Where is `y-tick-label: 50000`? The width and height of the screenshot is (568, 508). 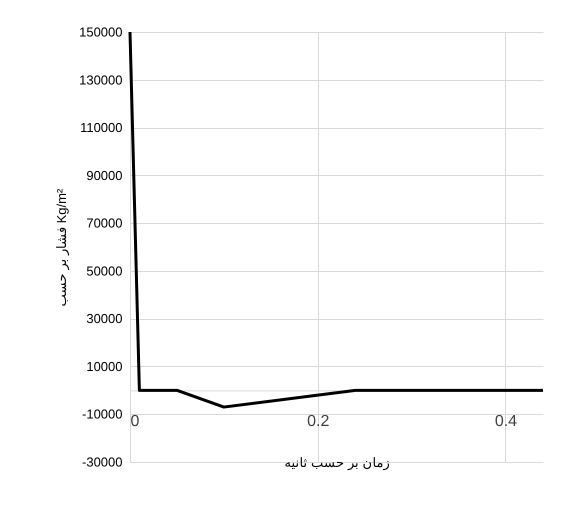
y-tick-label: 50000 is located at coordinates (104, 270).